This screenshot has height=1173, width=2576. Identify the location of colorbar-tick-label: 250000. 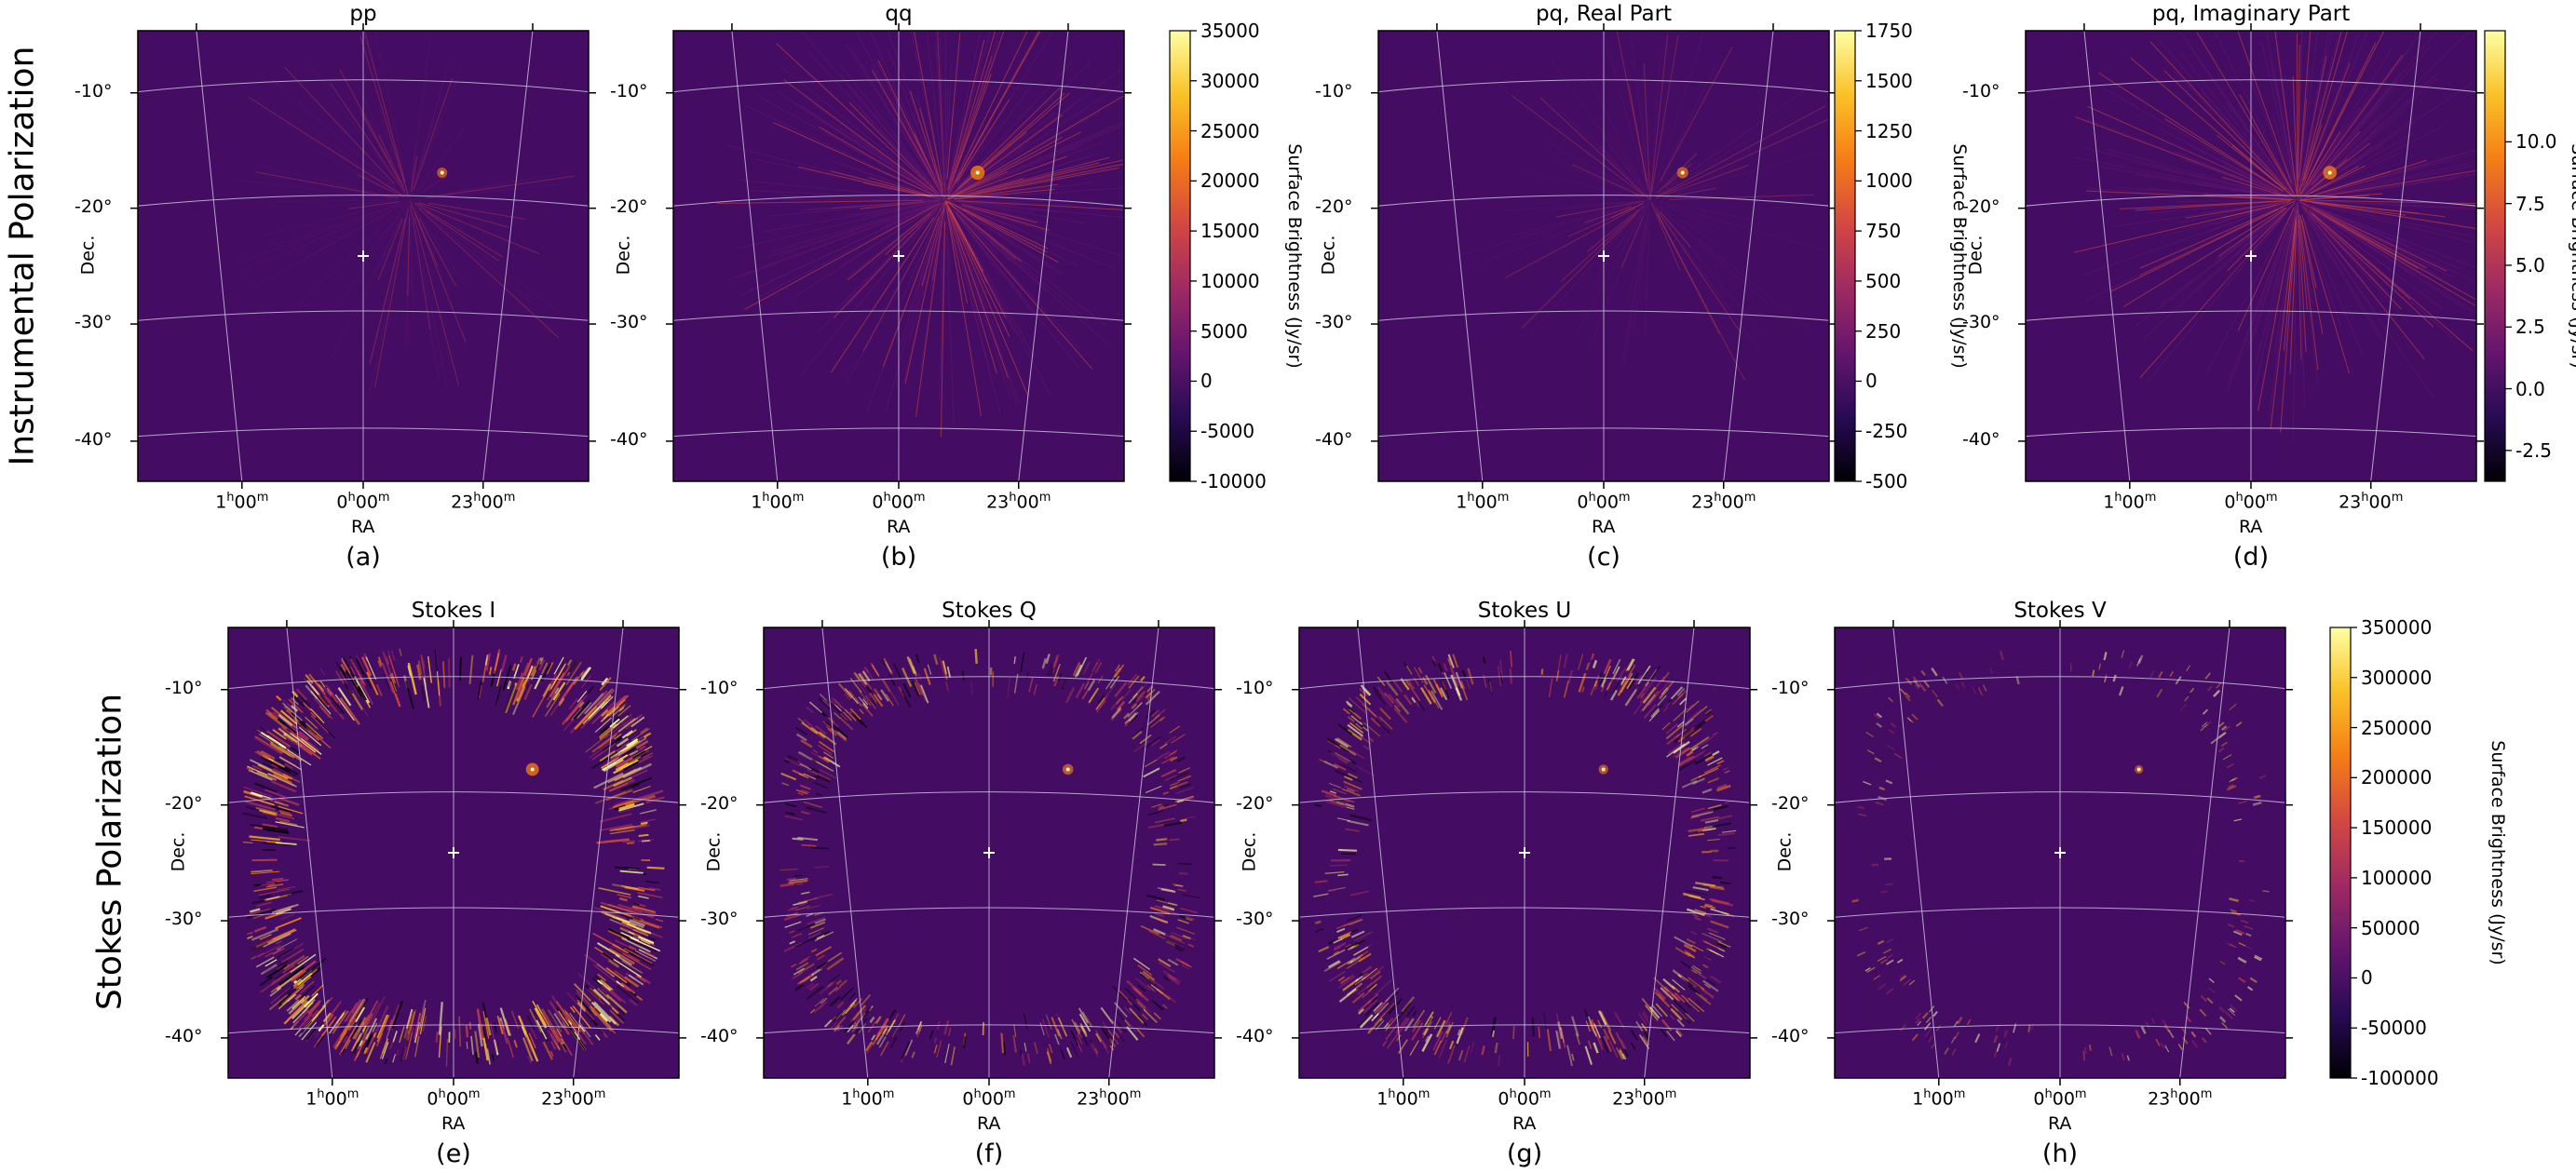
(2397, 727).